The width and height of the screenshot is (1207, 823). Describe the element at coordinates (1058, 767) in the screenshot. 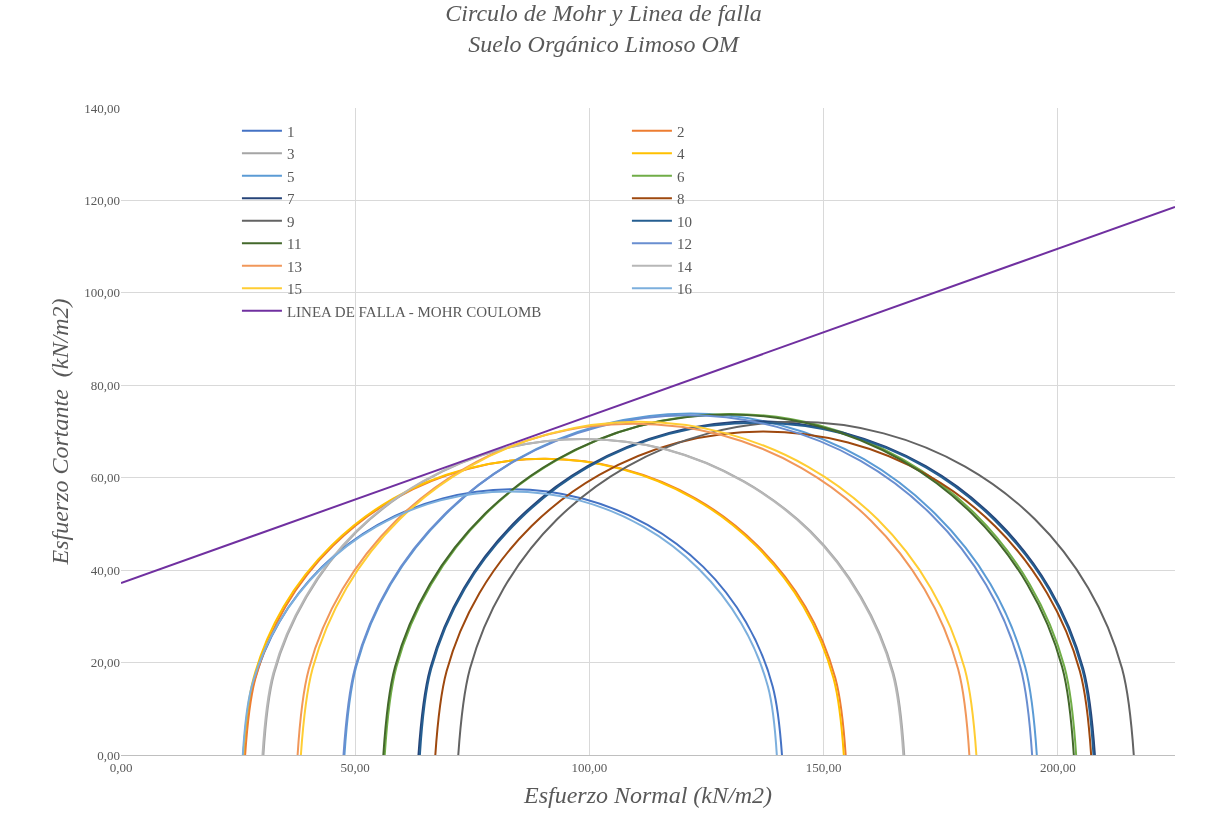

I see `x-tick-label: 200,00` at that location.